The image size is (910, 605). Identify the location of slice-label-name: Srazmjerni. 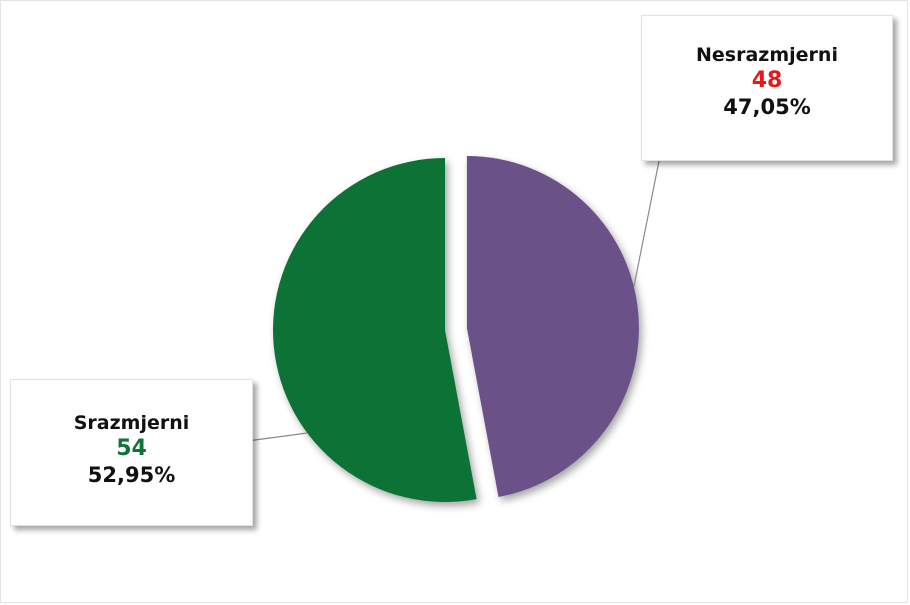
(131, 423).